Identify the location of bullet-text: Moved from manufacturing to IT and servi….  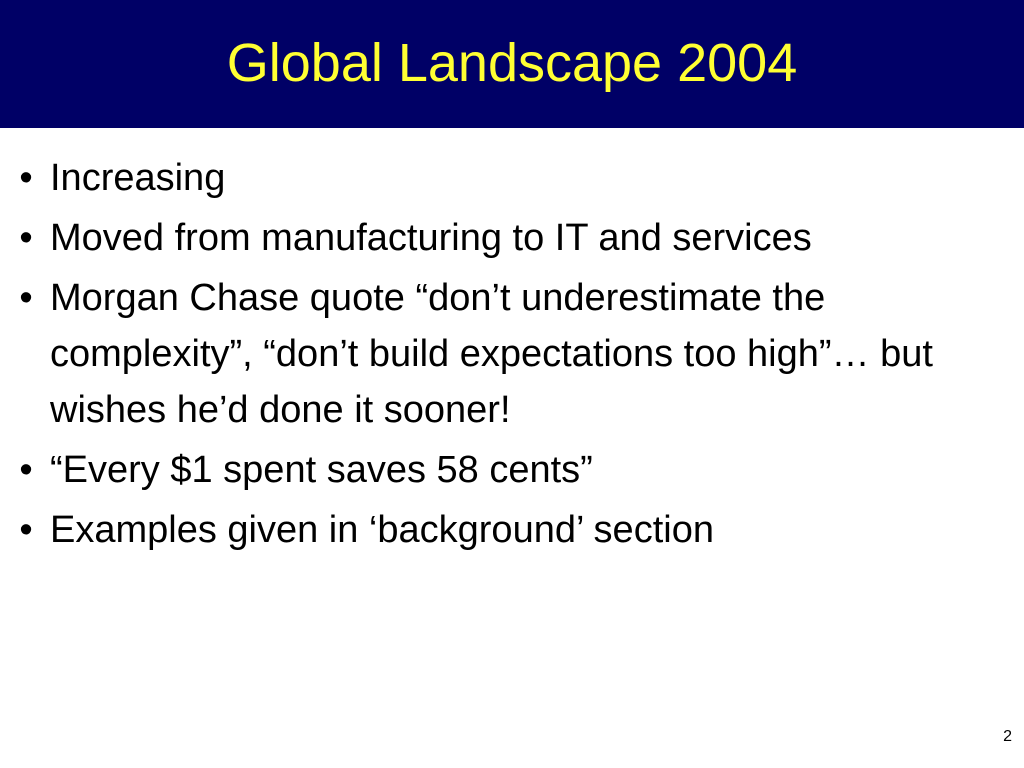
(431, 238).